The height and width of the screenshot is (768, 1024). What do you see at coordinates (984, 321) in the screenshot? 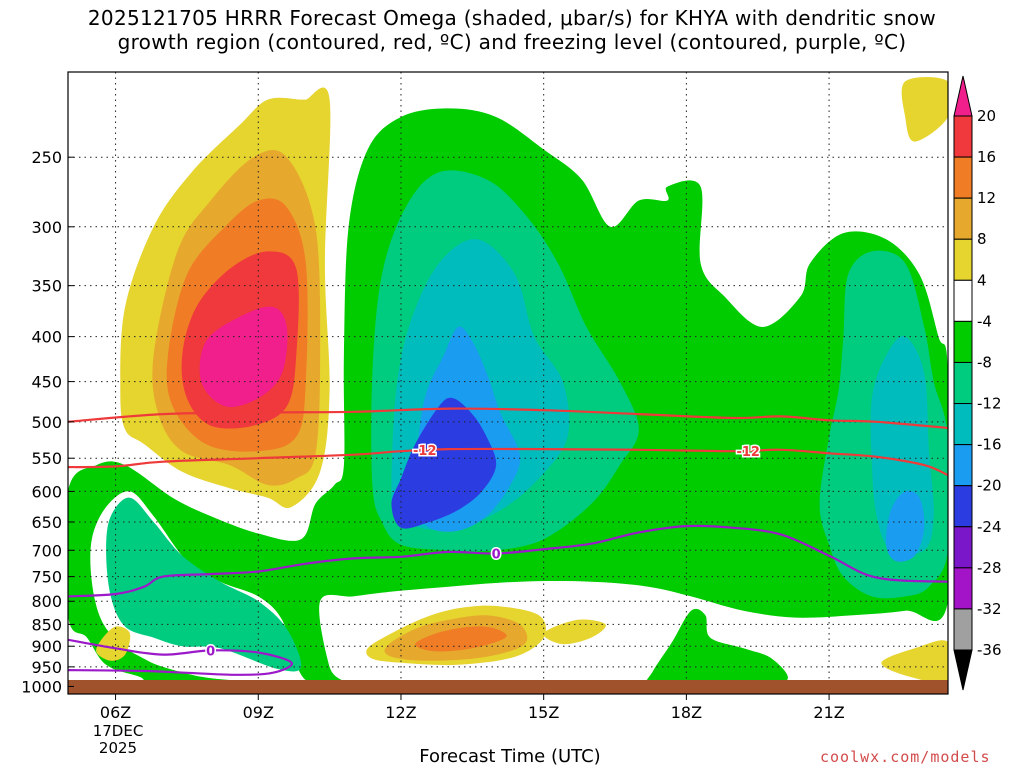
I see `colorbar-label: -4` at bounding box center [984, 321].